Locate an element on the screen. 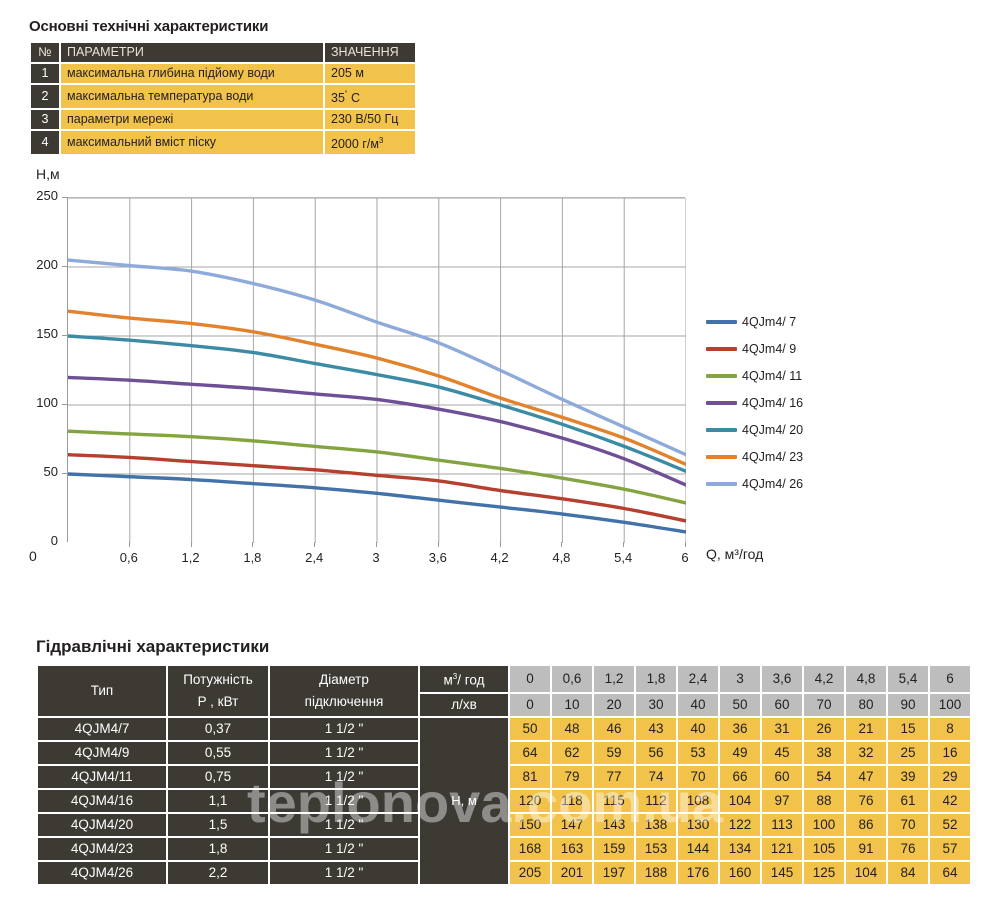 Image resolution: width=1000 pixels, height=921 pixels. hydraulic-row-power: 1,5 is located at coordinates (218, 824).